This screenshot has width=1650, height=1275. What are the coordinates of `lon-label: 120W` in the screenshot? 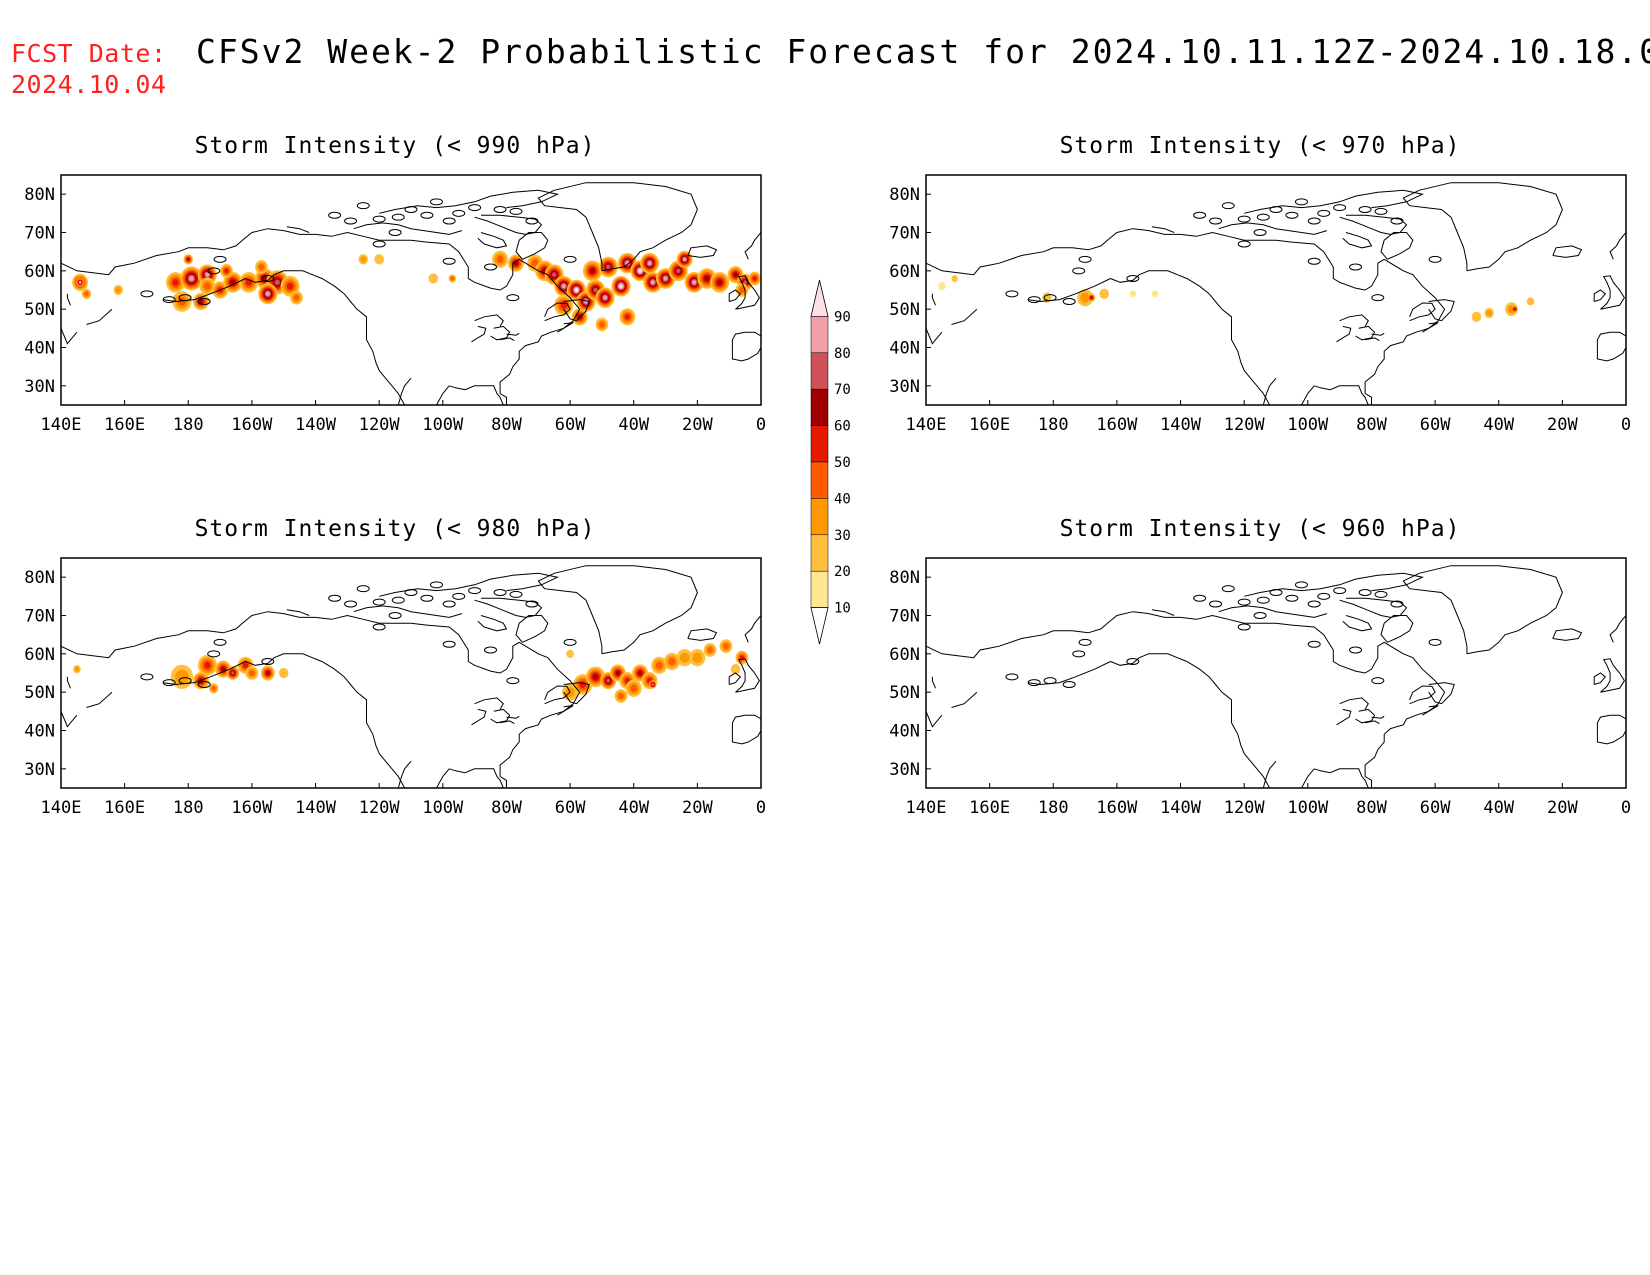 It's located at (1245, 807).